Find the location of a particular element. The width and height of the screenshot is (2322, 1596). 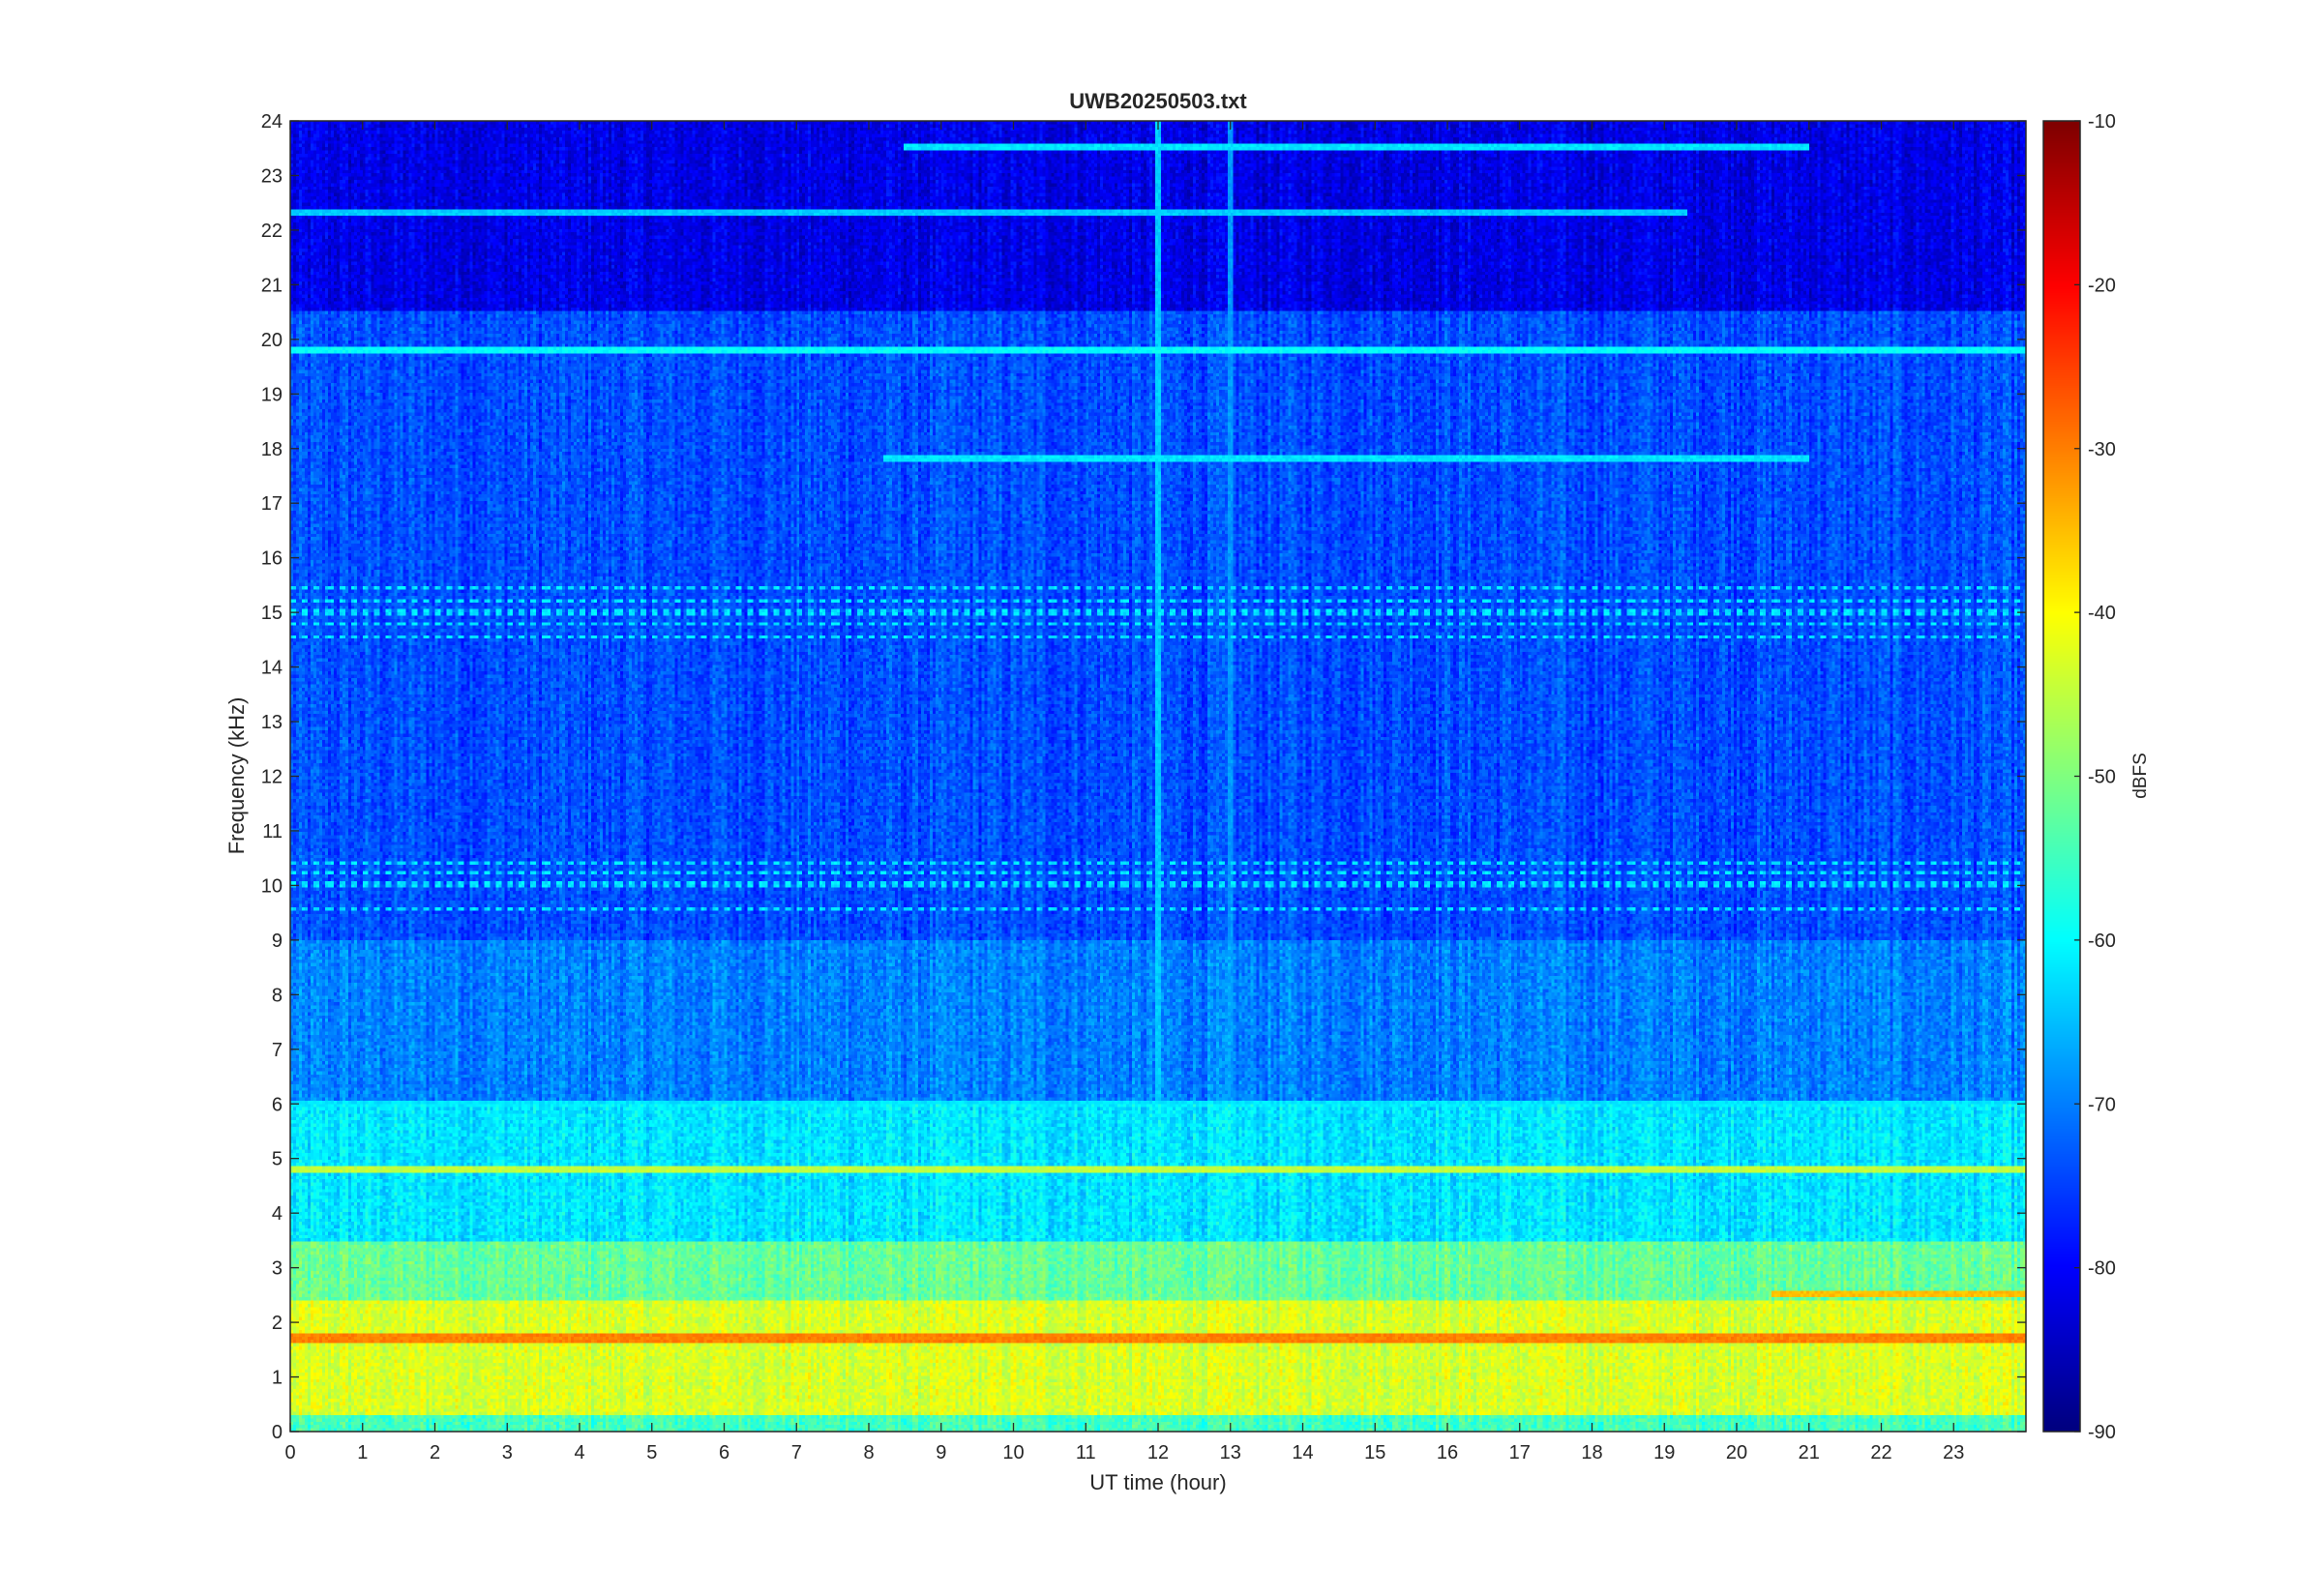

x-tick-label: 5 is located at coordinates (651, 1452).